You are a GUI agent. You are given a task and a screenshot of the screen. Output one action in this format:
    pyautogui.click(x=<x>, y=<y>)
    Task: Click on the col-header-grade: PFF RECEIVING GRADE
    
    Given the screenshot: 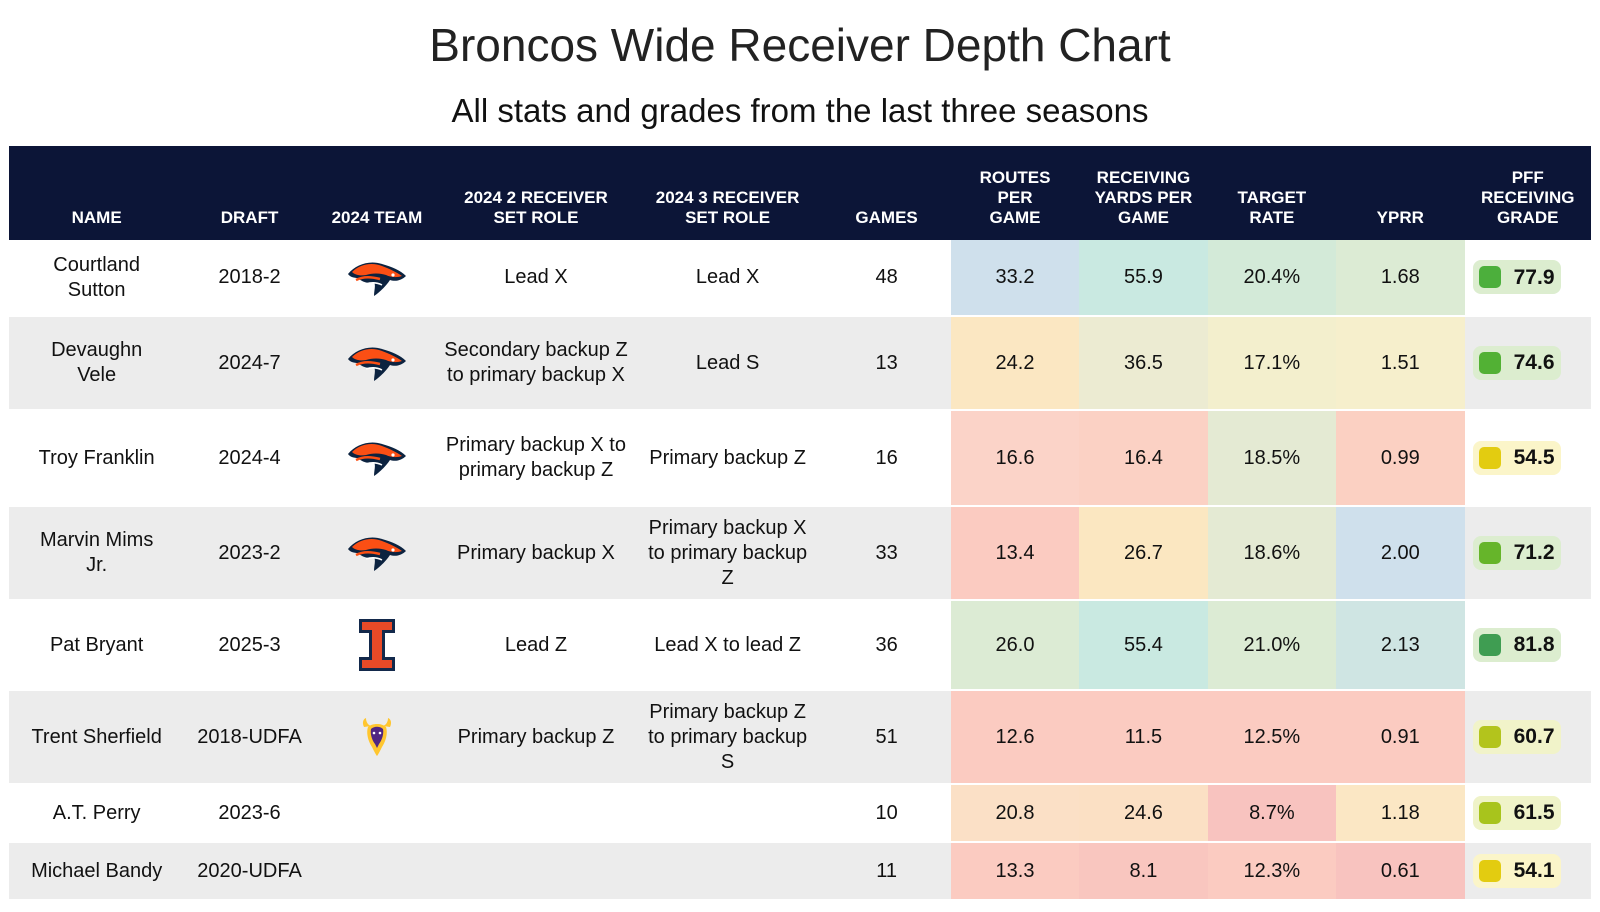 What is the action you would take?
    pyautogui.click(x=1527, y=193)
    